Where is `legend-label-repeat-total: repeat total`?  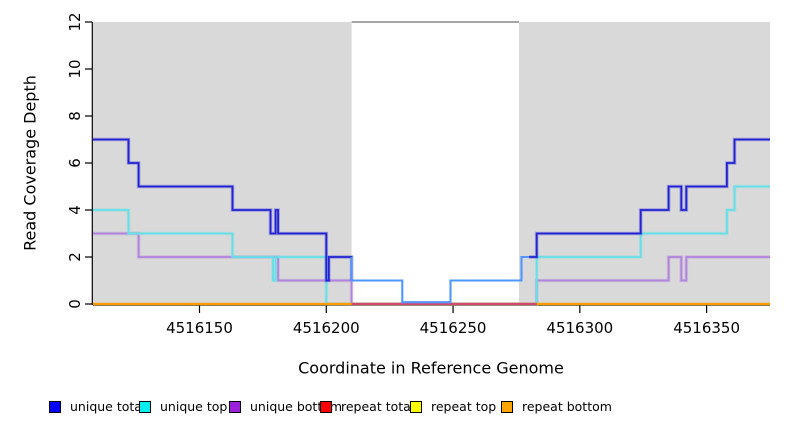
legend-label-repeat-total: repeat total is located at coordinates (378, 406).